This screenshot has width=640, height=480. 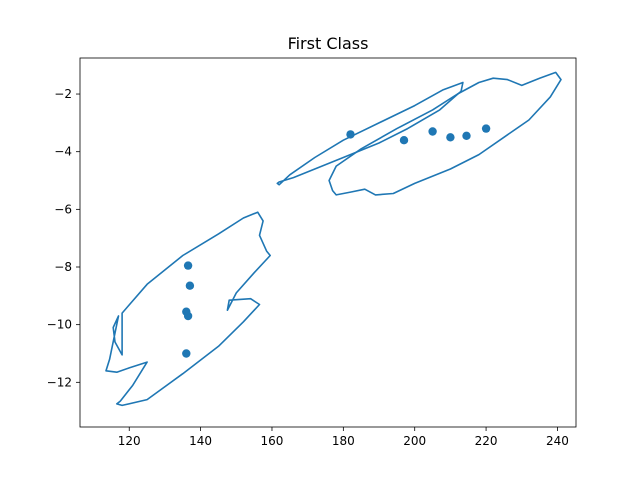 What do you see at coordinates (59, 382) in the screenshot?
I see `y-tick-label: −12` at bounding box center [59, 382].